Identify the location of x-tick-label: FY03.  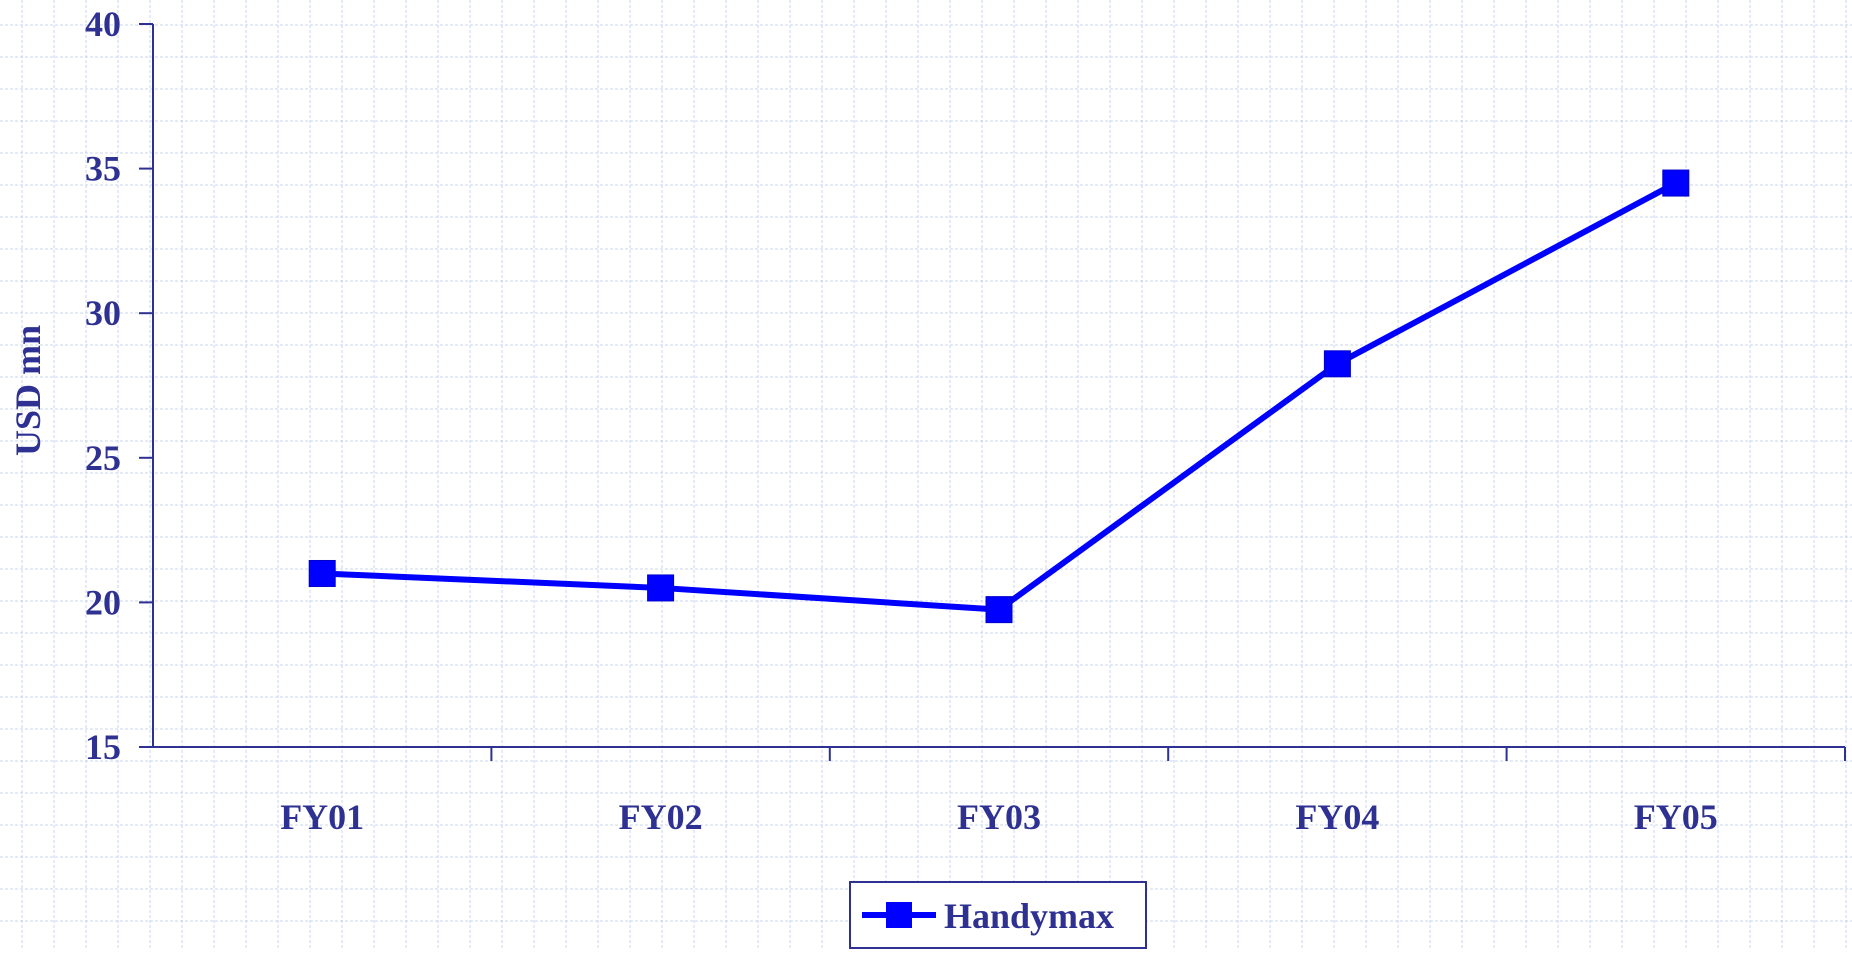
(999, 817).